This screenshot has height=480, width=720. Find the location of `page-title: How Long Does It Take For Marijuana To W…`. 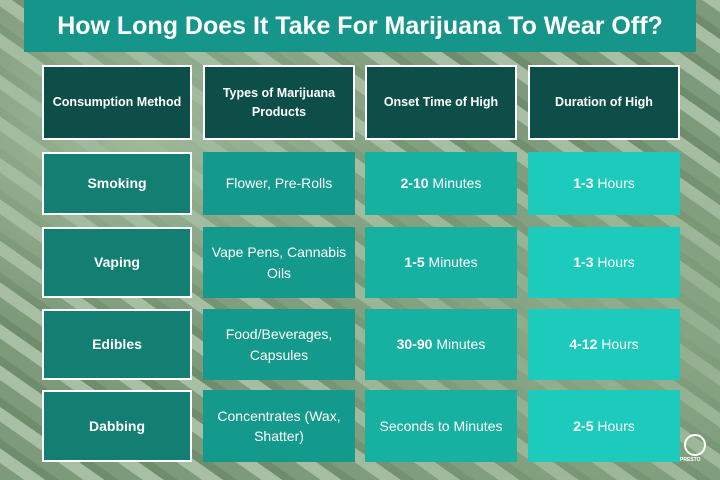

page-title: How Long Does It Take For Marijuana To W… is located at coordinates (360, 26).